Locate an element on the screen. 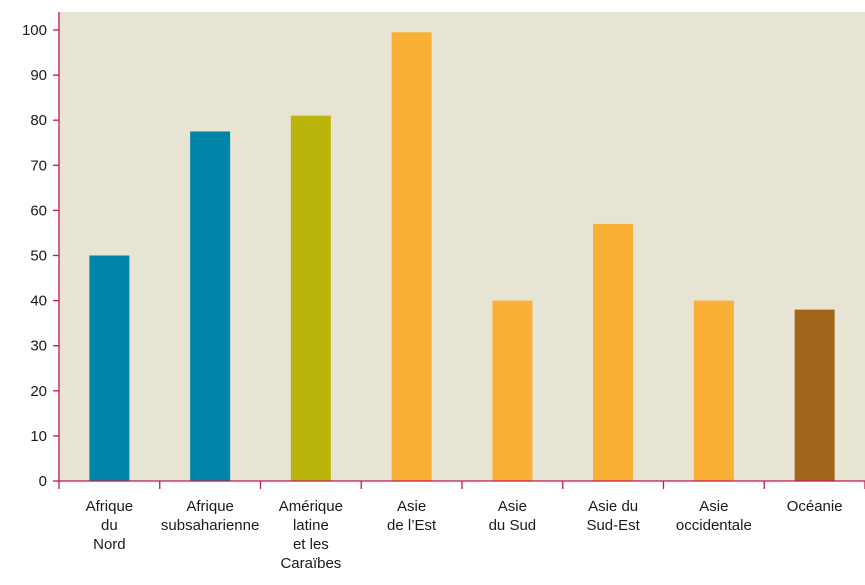 This screenshot has height=585, width=865. y-tick-label: 70 is located at coordinates (38, 165).